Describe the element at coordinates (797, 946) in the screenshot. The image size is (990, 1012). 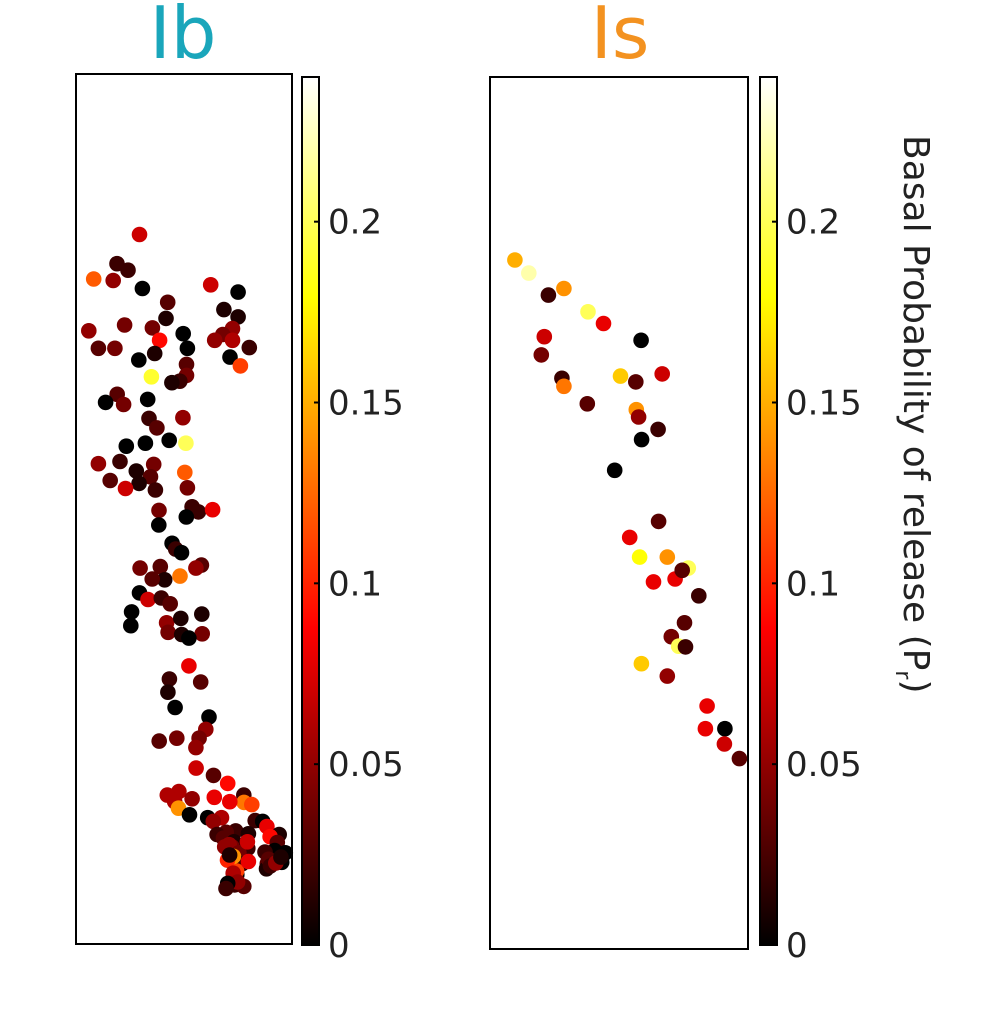
I see `colorbar-tick-label-is-0: 0` at that location.